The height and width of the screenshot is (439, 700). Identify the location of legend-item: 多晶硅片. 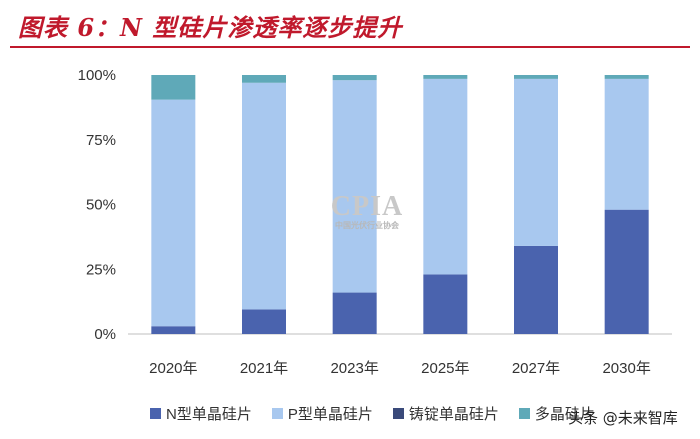
(556, 413).